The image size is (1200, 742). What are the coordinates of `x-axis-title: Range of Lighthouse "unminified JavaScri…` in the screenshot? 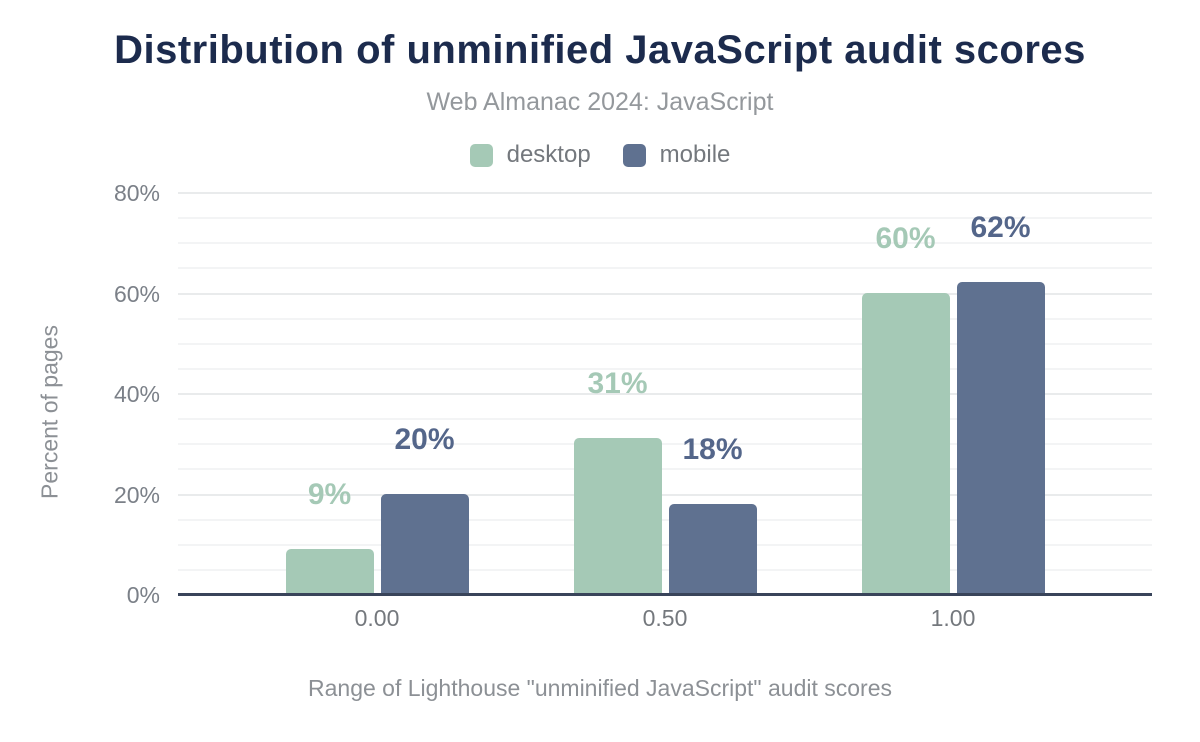 It's located at (600, 688).